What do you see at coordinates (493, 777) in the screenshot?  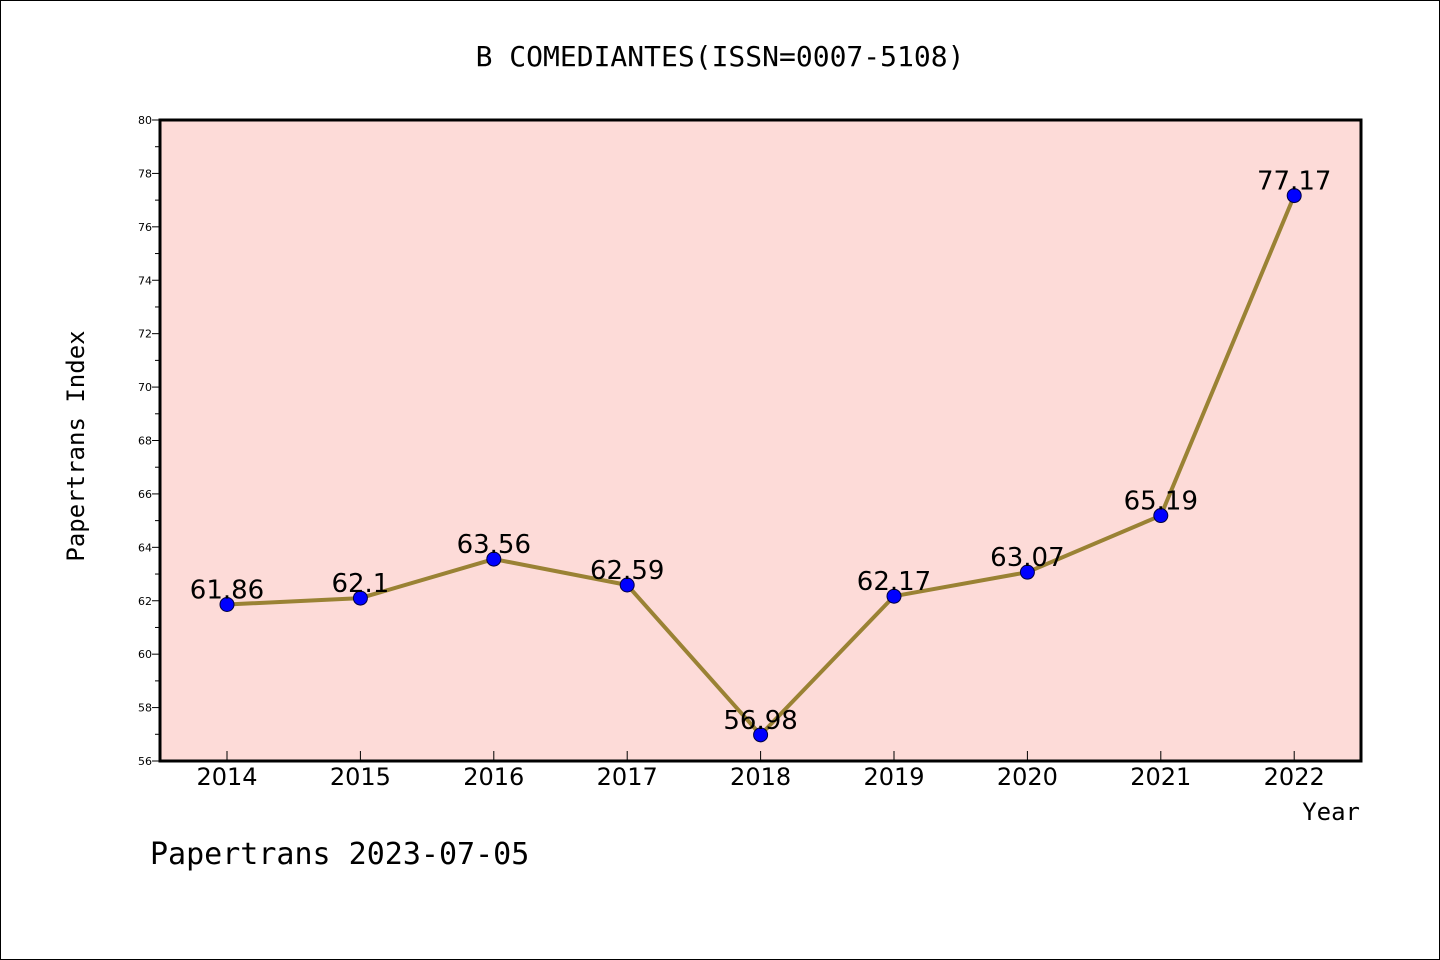 I see `x-tick-label: 2016` at bounding box center [493, 777].